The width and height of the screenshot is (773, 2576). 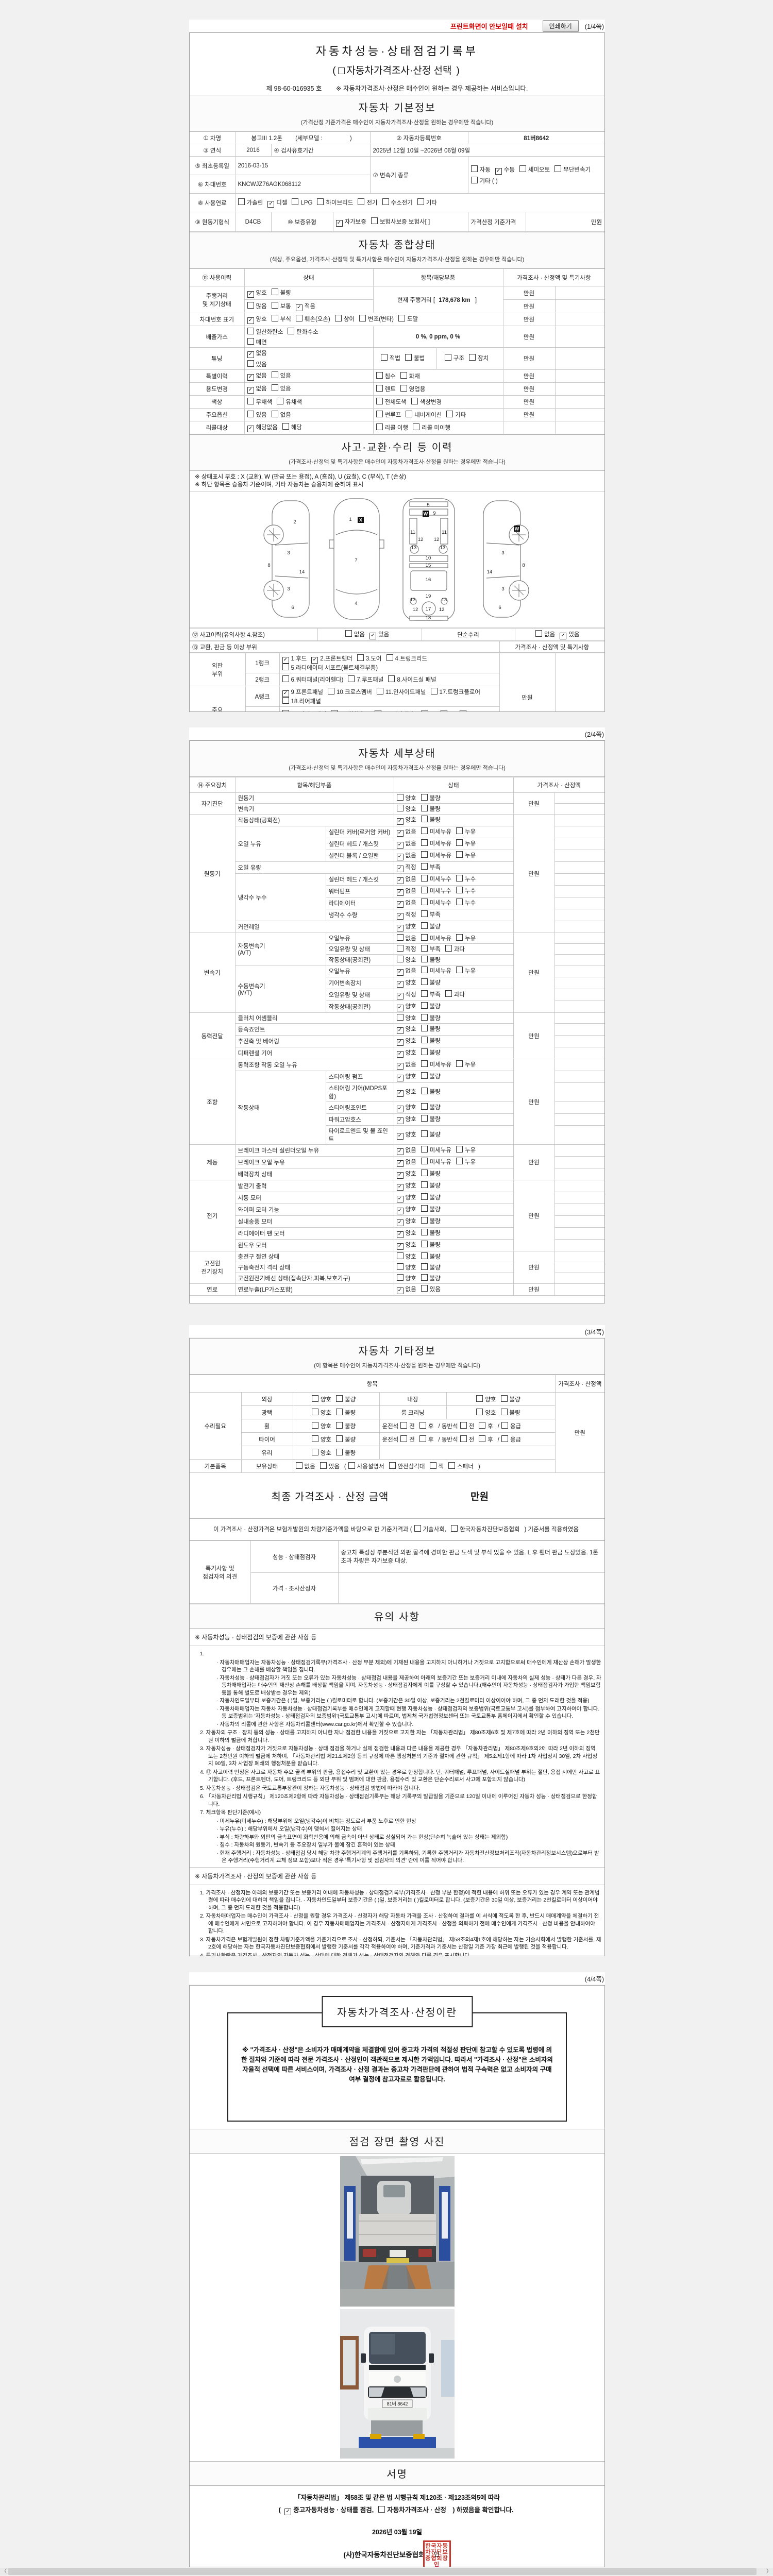 I want to click on checkbox-option: 한국자동차진단보증협회, so click(x=485, y=1529).